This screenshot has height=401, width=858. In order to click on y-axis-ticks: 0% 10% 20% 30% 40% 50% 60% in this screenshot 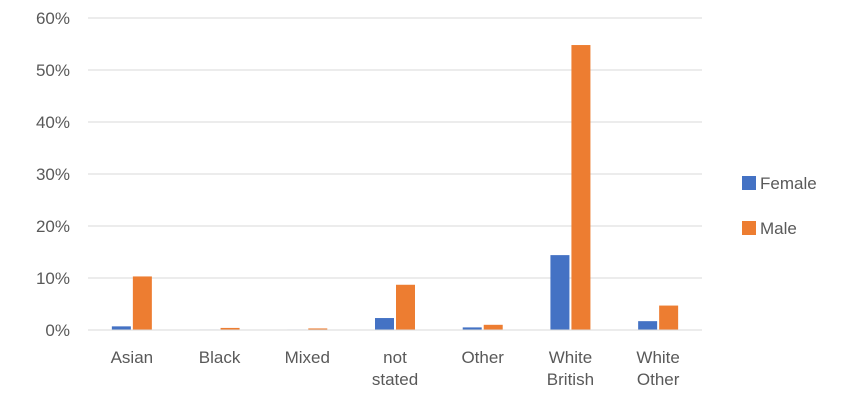, I will do `click(53, 174)`.